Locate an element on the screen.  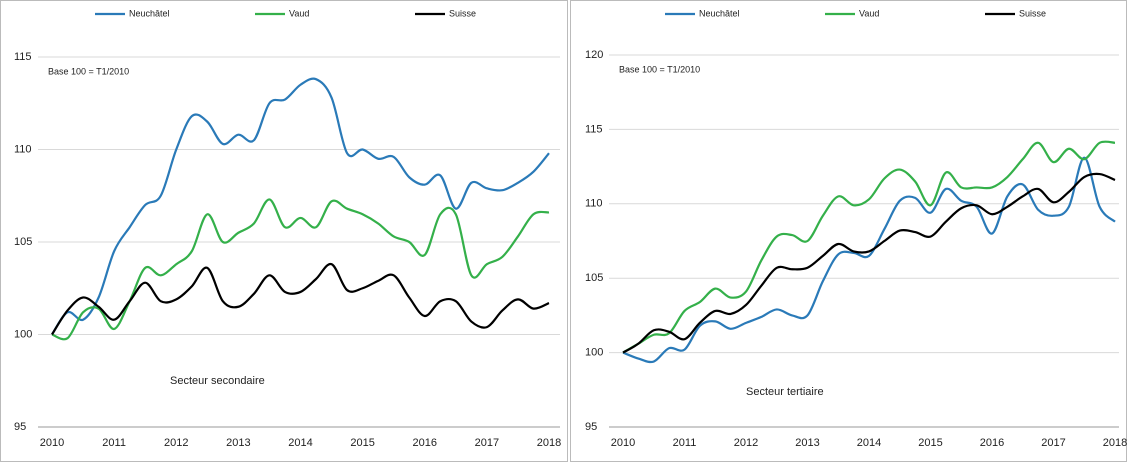
annotation: Secteur tertiaire is located at coordinates (785, 392).